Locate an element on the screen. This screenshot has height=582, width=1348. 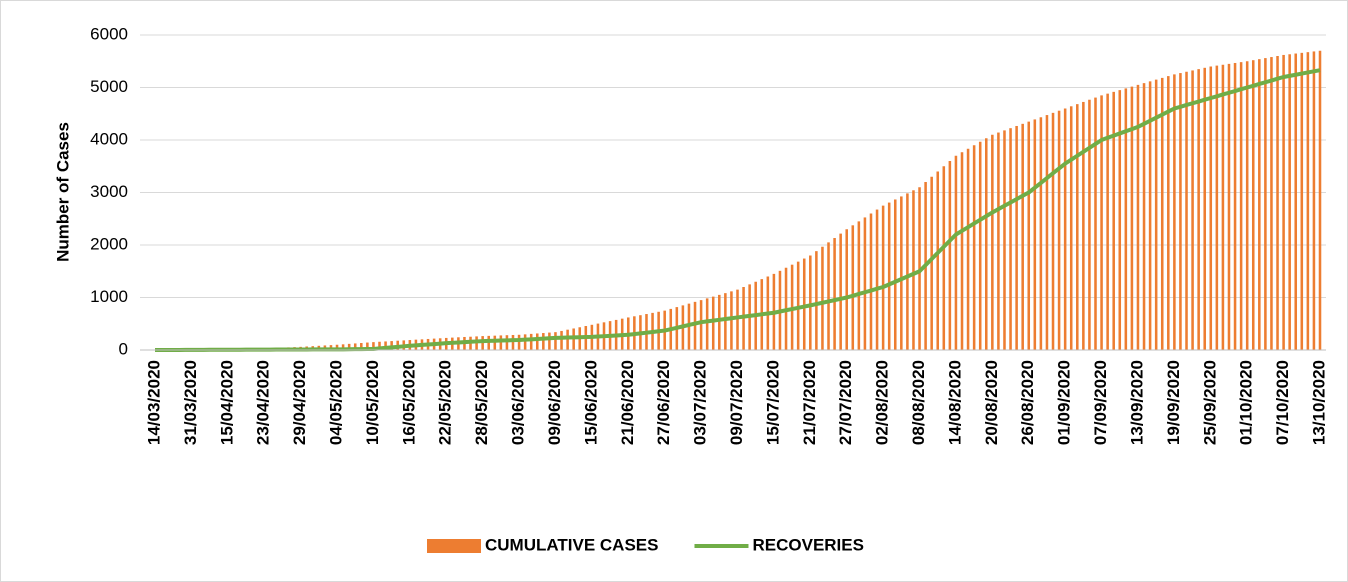
x-tick-label: 15/07/2020 is located at coordinates (772, 402).